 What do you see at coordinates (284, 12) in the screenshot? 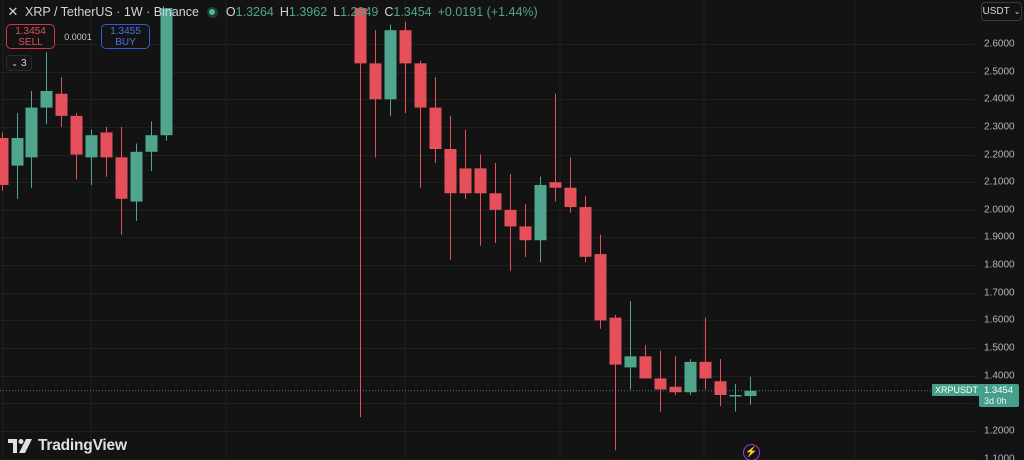
I see `high-label: H` at bounding box center [284, 12].